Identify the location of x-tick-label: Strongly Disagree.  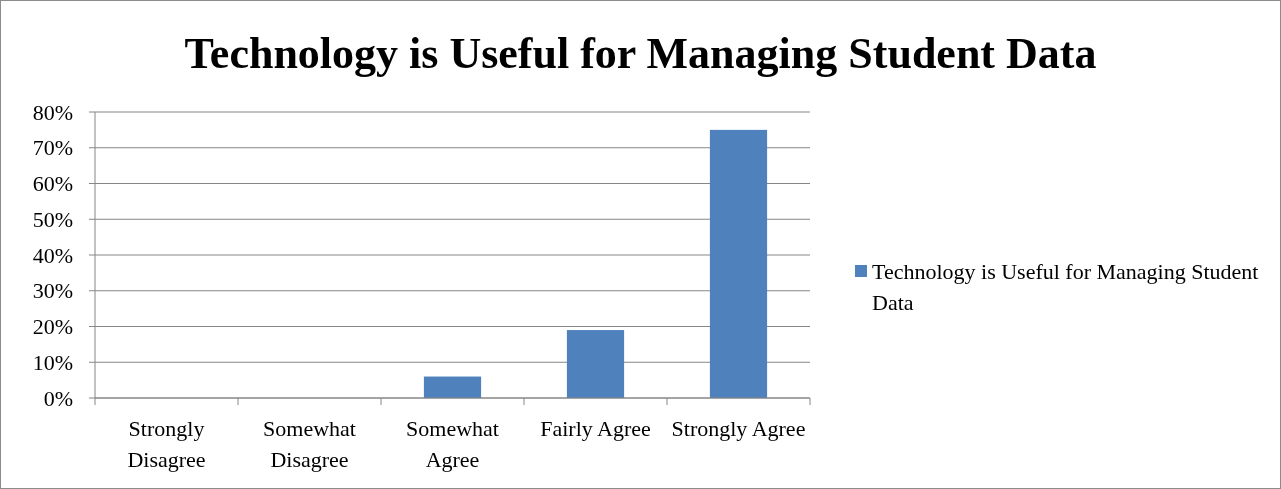
(166, 444).